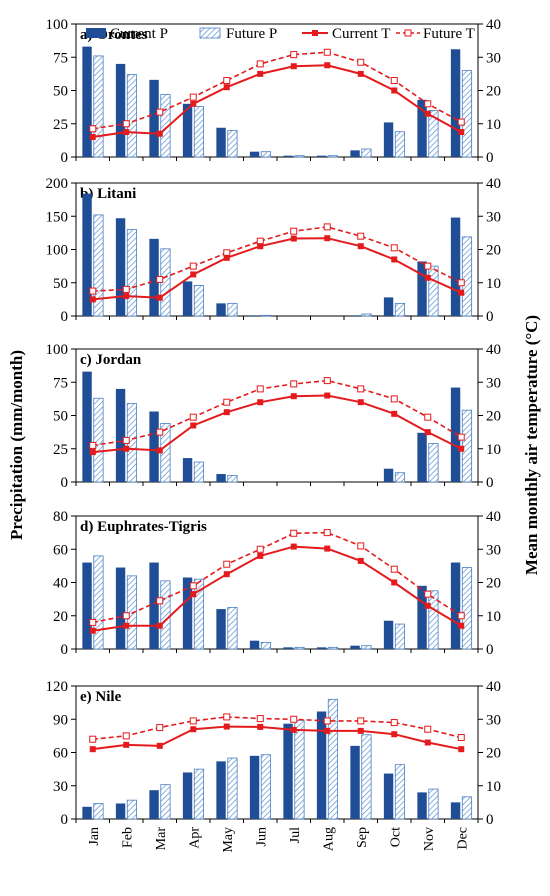 This screenshot has height=896, width=550. I want to click on y-tick-label-left: 120, so click(57, 687).